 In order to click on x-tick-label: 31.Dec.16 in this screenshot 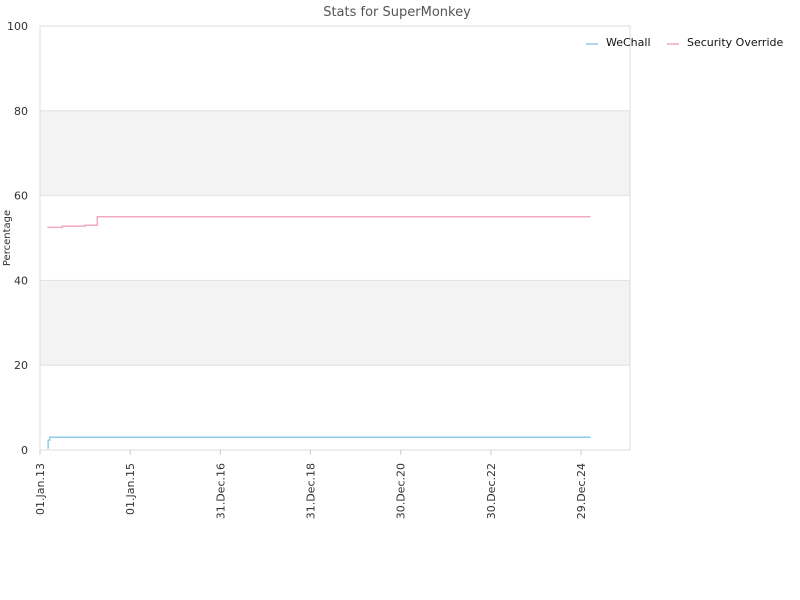, I will do `click(220, 491)`.